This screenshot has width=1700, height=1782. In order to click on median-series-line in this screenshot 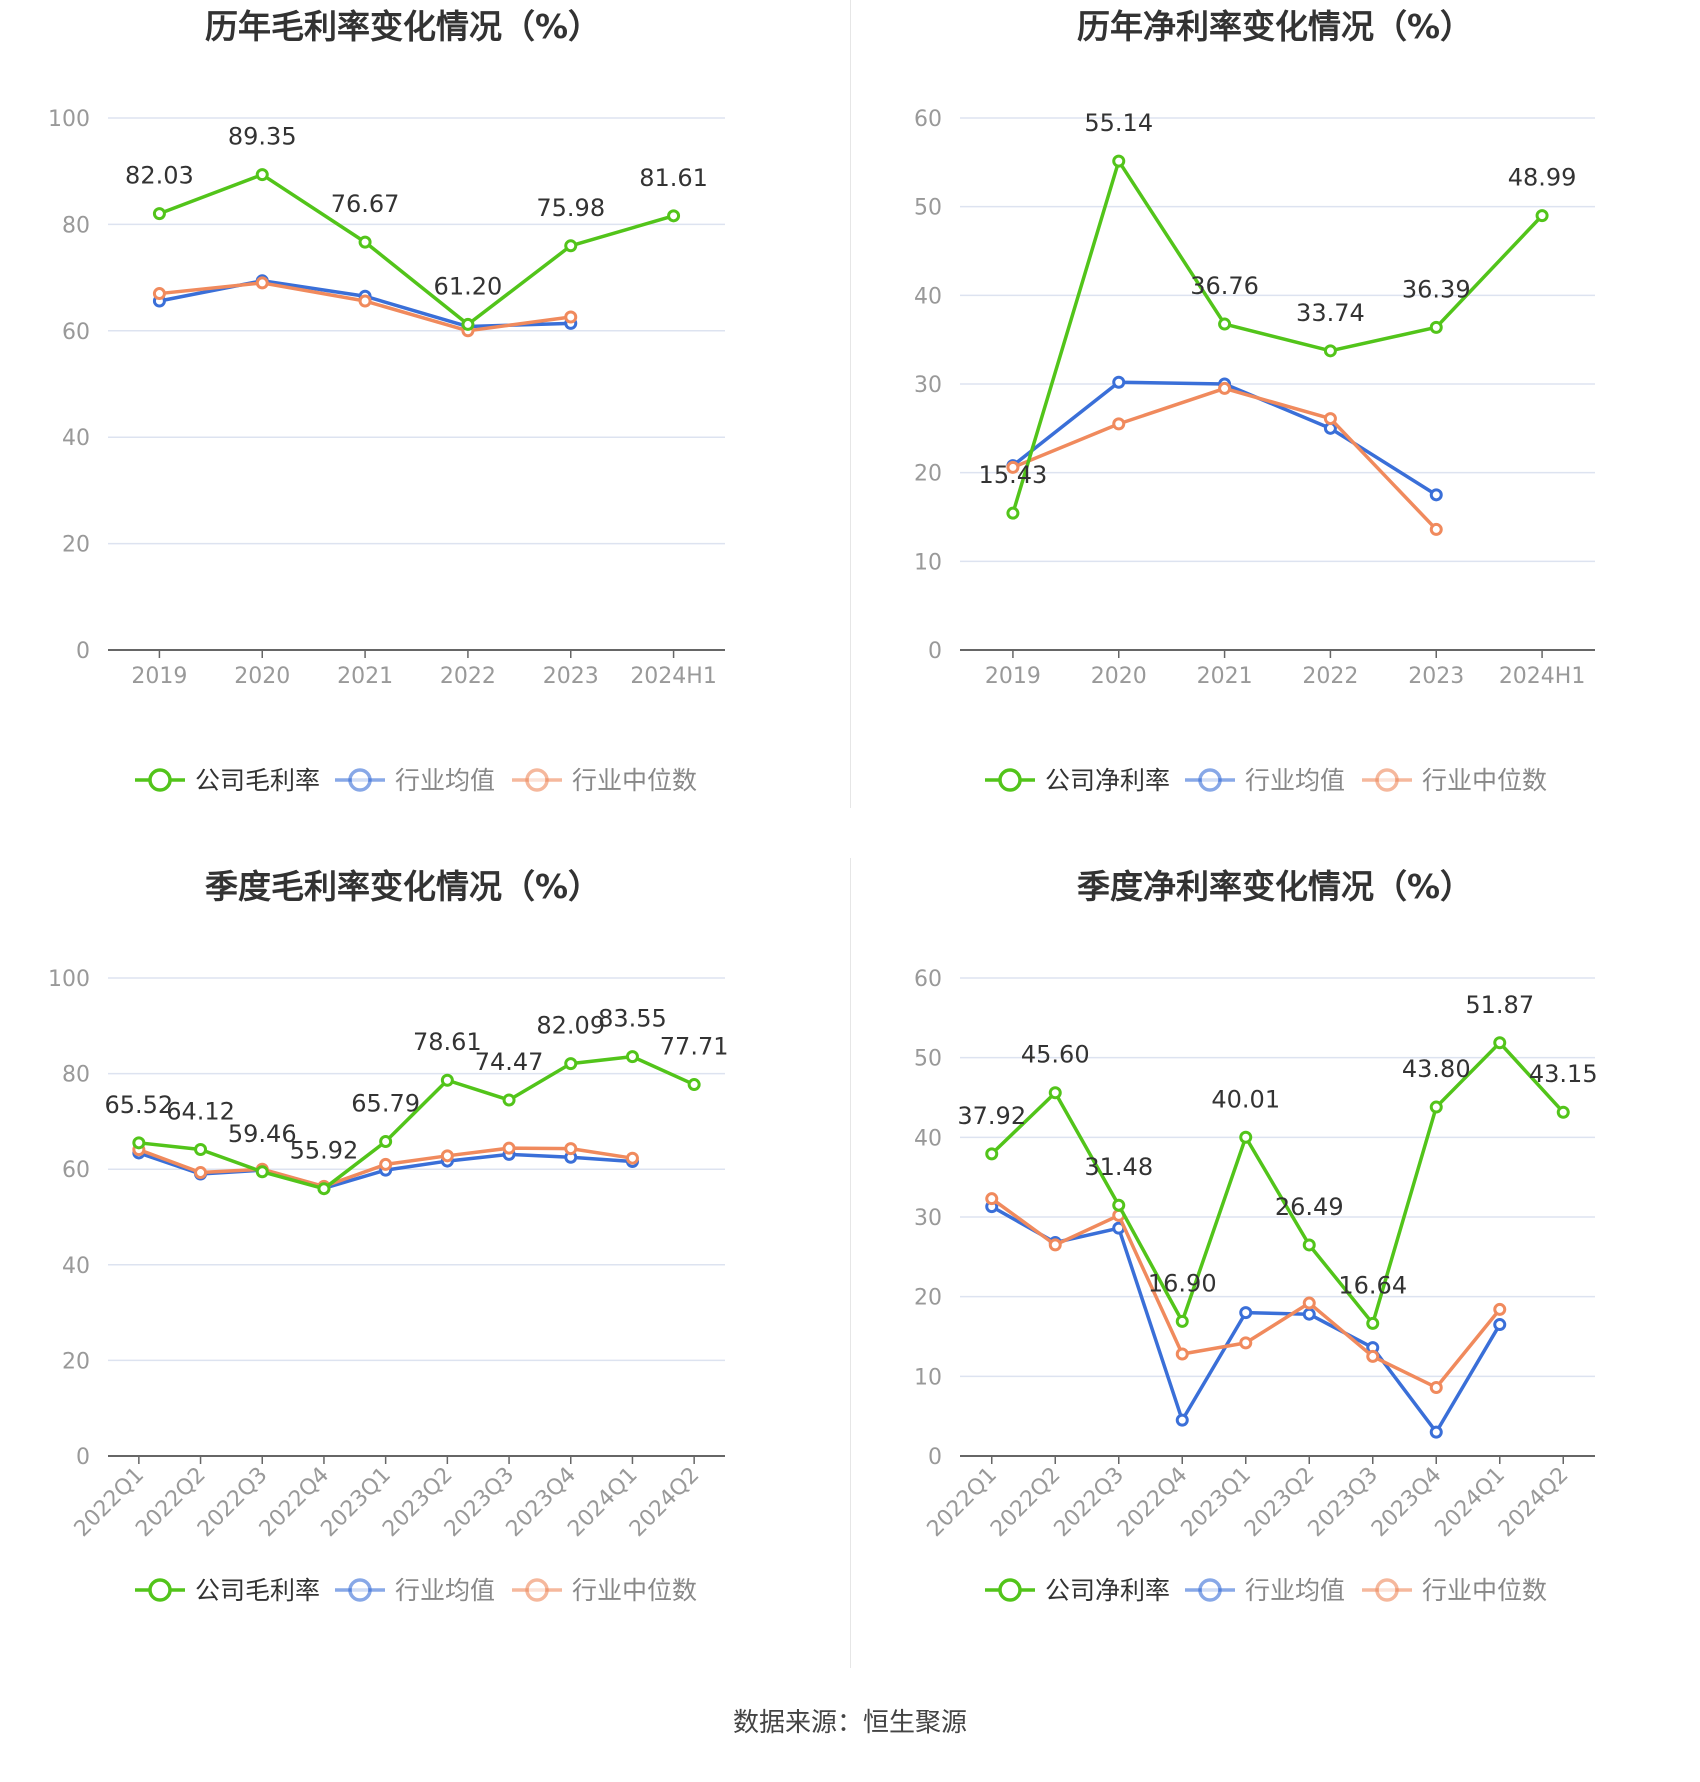, I will do `click(1225, 458)`.